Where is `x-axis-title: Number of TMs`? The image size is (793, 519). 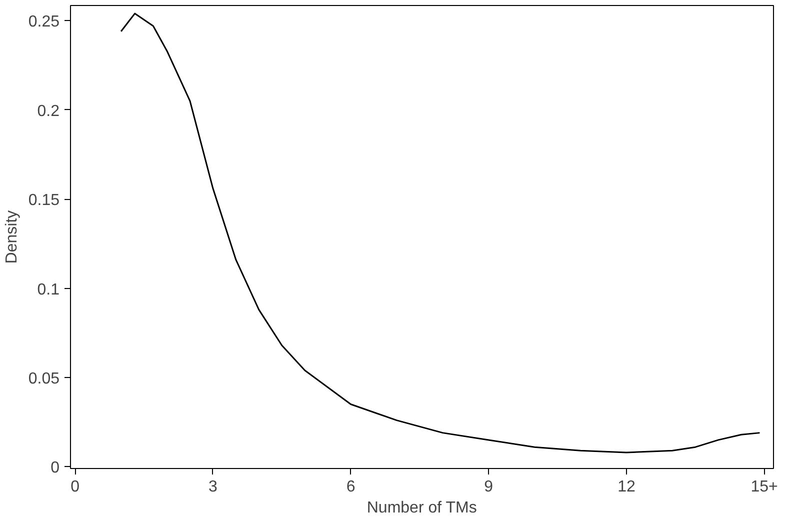 x-axis-title: Number of TMs is located at coordinates (421, 508).